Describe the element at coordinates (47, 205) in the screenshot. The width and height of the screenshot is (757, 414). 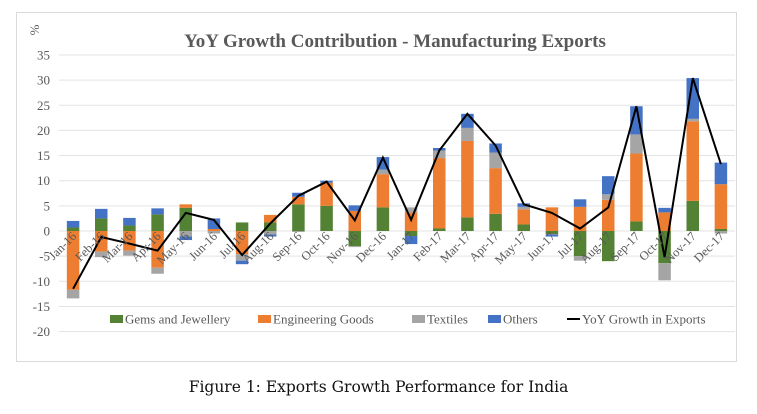
I see `y-tick-label: 5` at that location.